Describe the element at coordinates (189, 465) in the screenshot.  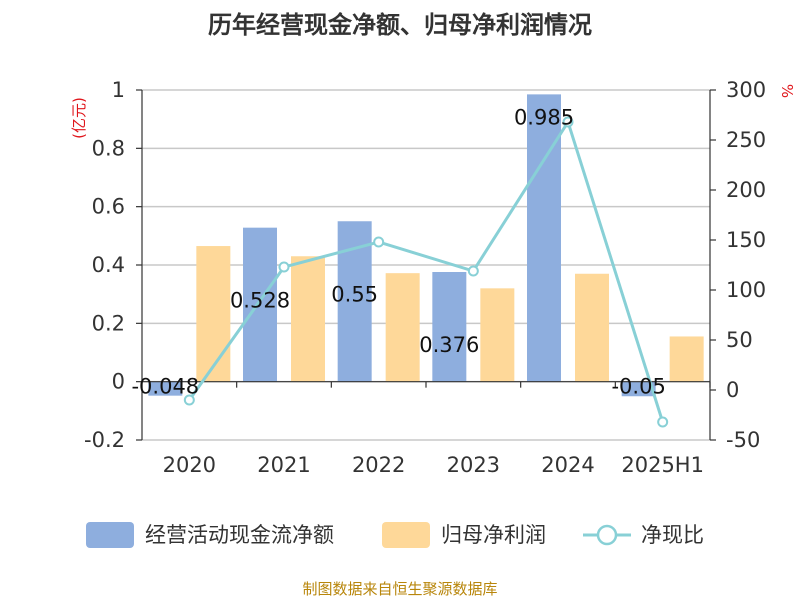
I see `x-tick-label: 2020` at that location.